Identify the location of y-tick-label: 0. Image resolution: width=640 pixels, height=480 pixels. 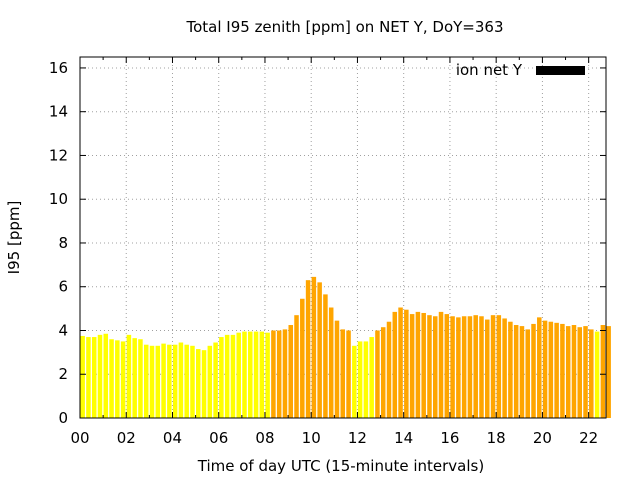
(63, 418).